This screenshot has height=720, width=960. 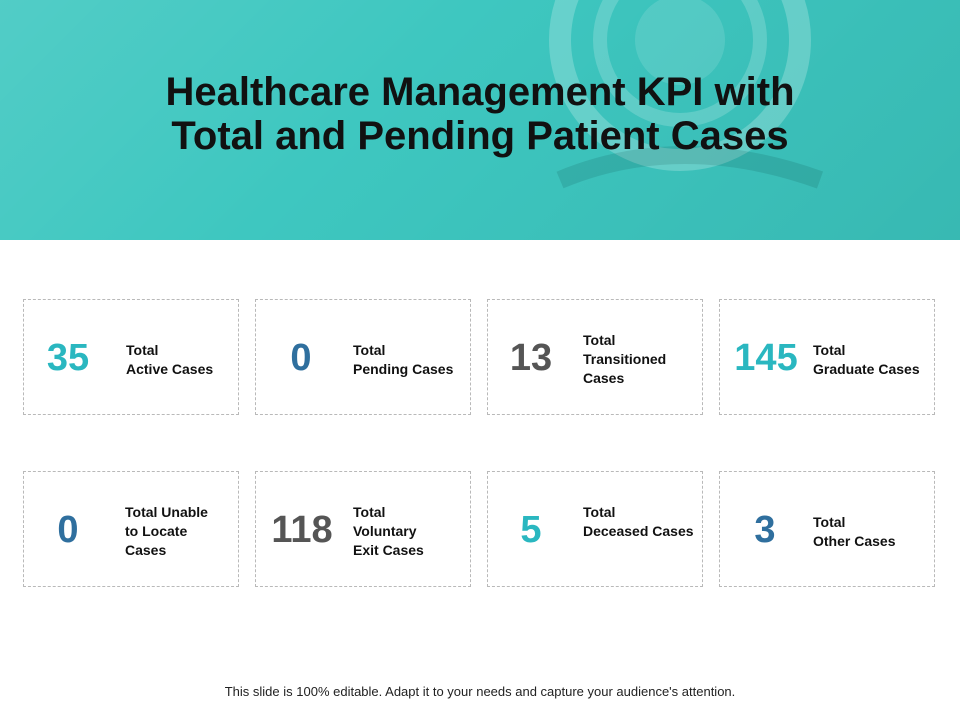 What do you see at coordinates (638, 522) in the screenshot?
I see `kpi-label: Total Deceased Cases` at bounding box center [638, 522].